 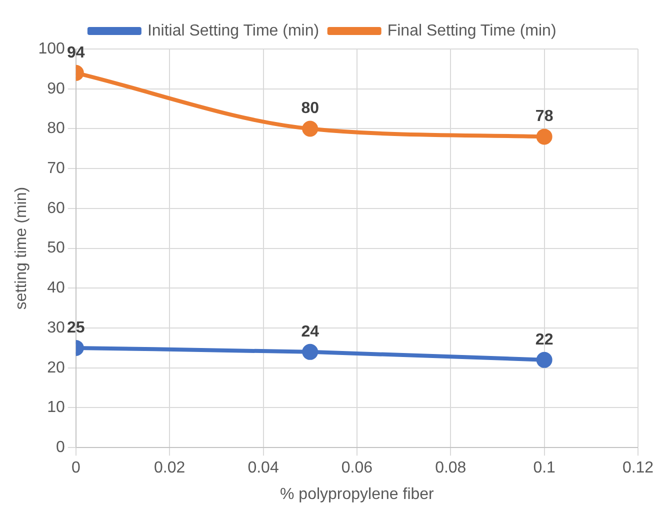 What do you see at coordinates (544, 117) in the screenshot?
I see `data-label: 78` at bounding box center [544, 117].